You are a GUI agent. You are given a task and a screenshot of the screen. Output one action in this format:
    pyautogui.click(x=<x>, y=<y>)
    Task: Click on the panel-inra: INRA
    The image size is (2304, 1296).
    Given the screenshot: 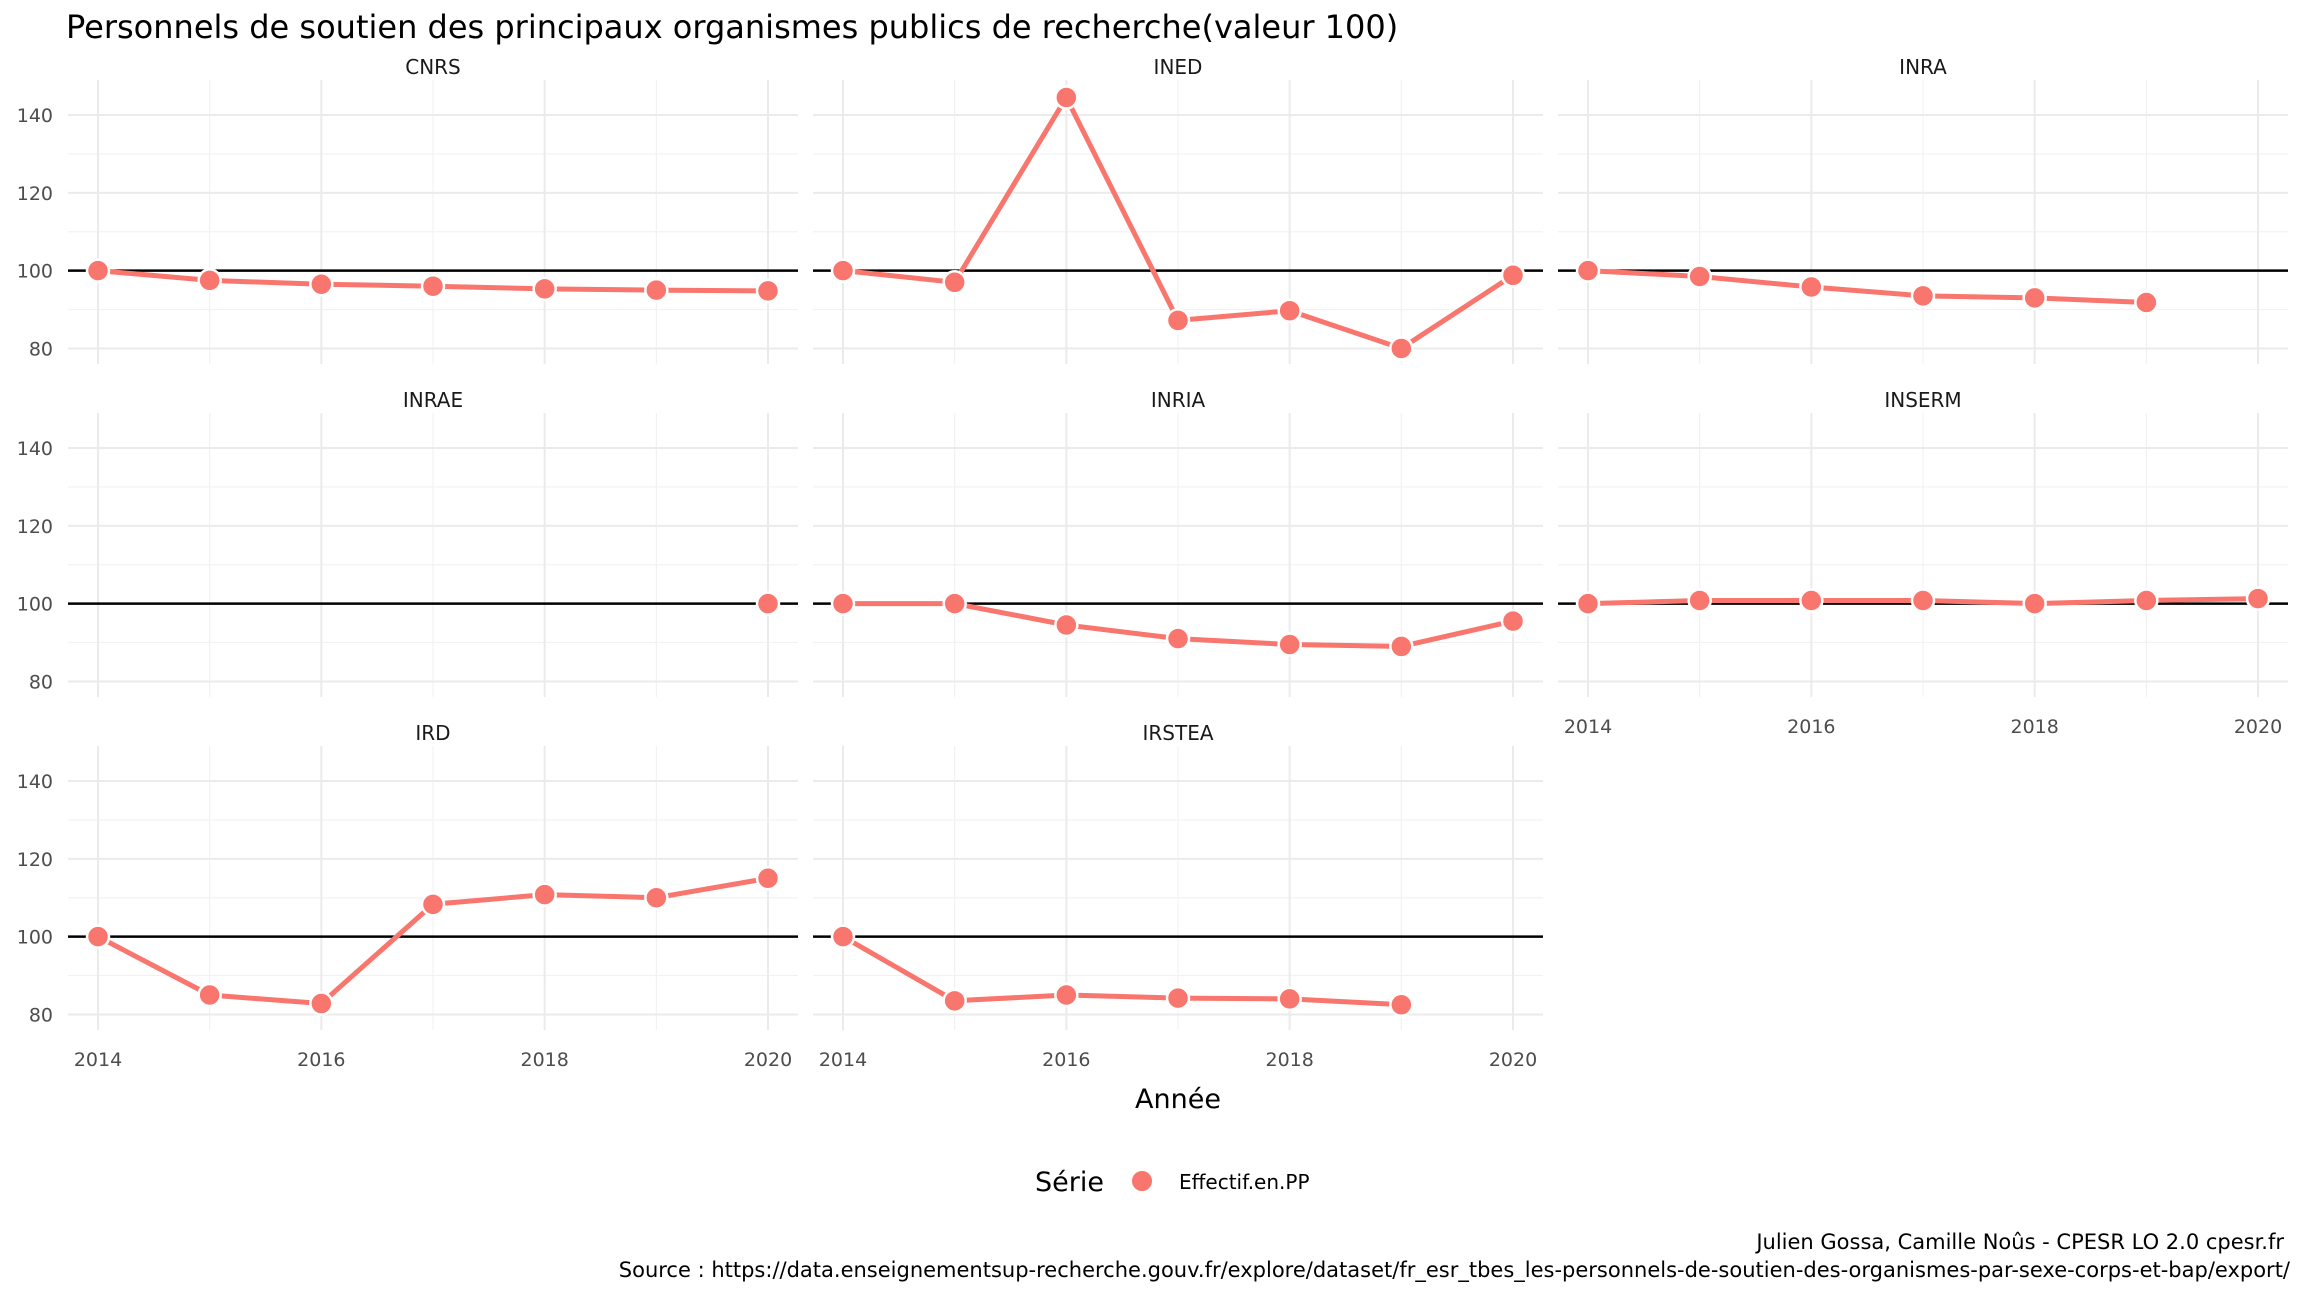 What is the action you would take?
    pyautogui.click(x=1923, y=209)
    